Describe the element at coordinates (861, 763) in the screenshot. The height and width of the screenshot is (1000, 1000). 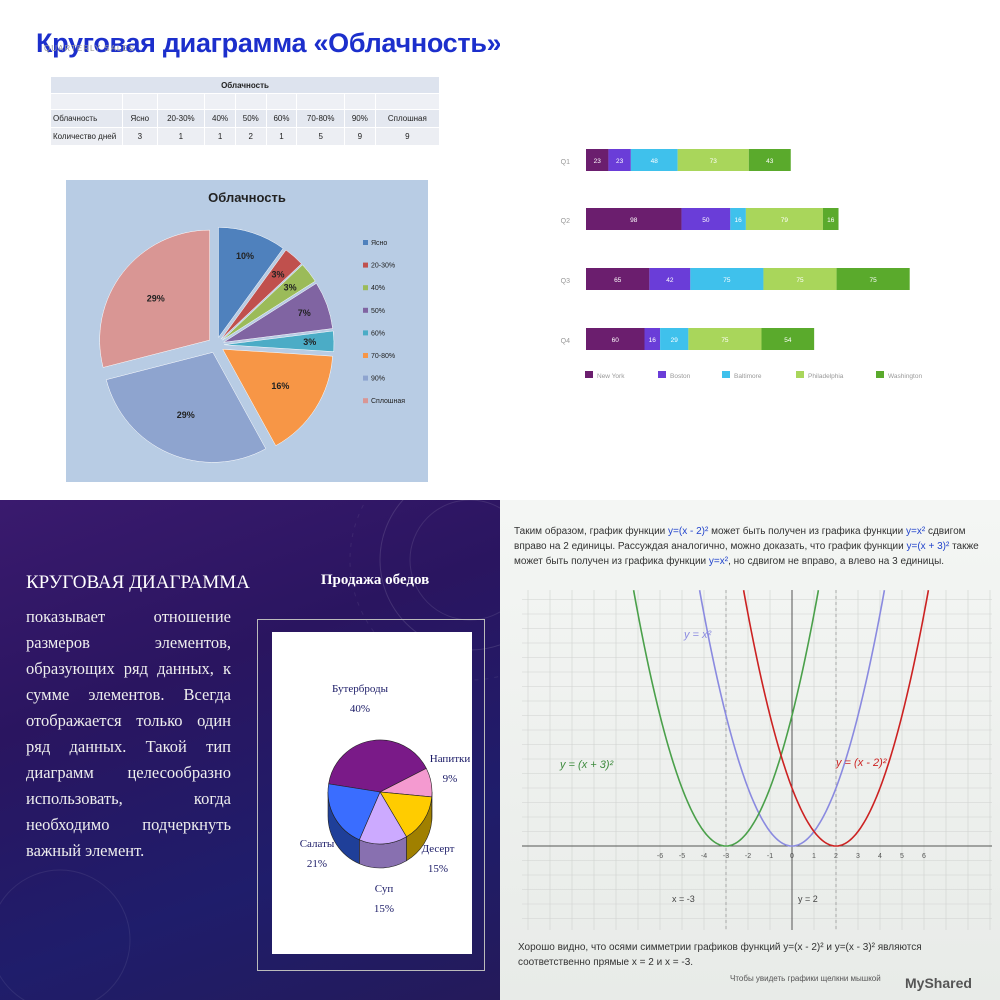
I see `curve-label: y = (x - 2)²` at that location.